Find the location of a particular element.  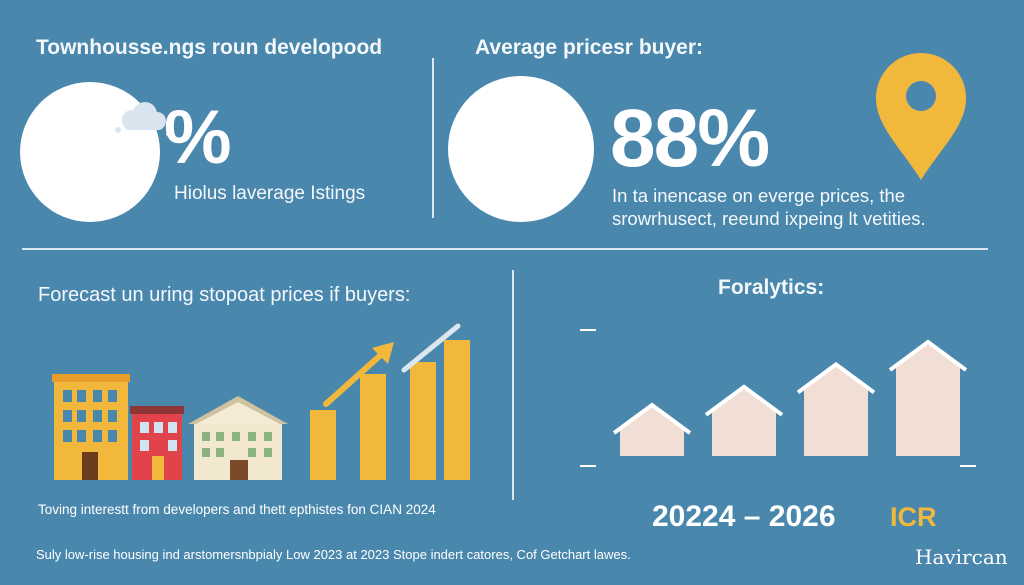

top-right-title: Average pricesr buyer: is located at coordinates (589, 47).